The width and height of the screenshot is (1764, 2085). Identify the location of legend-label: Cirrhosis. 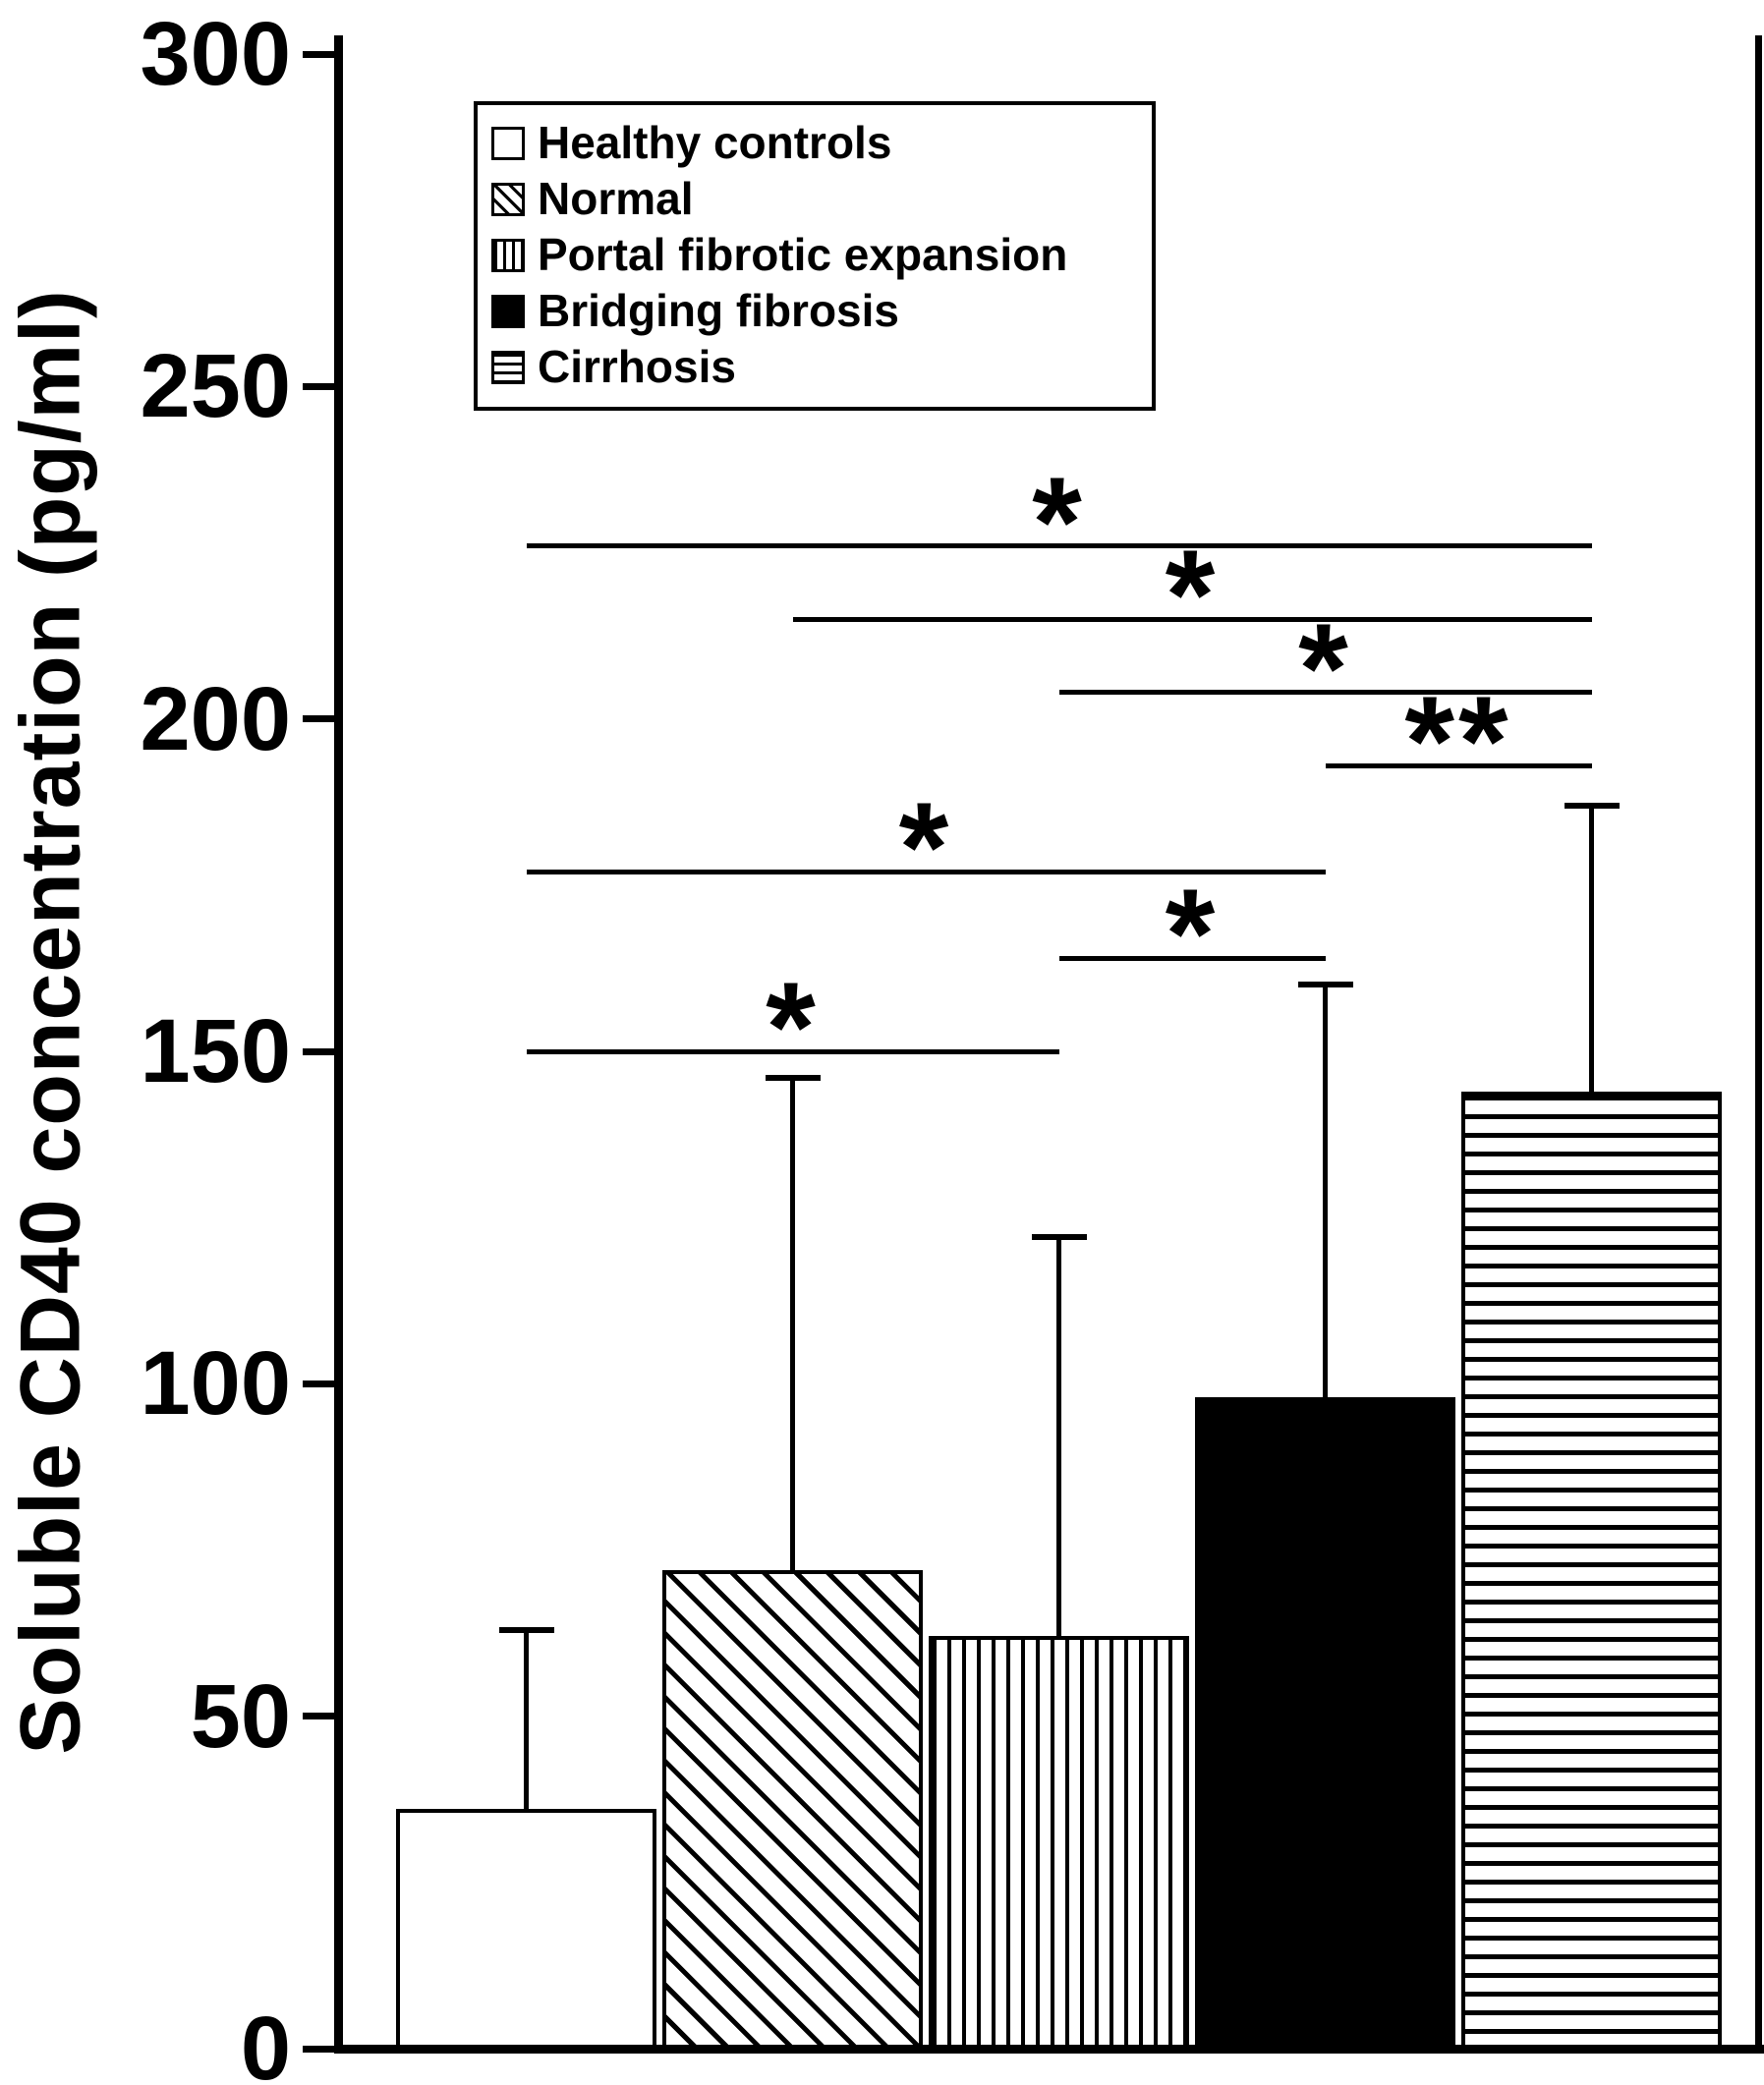
(637, 366).